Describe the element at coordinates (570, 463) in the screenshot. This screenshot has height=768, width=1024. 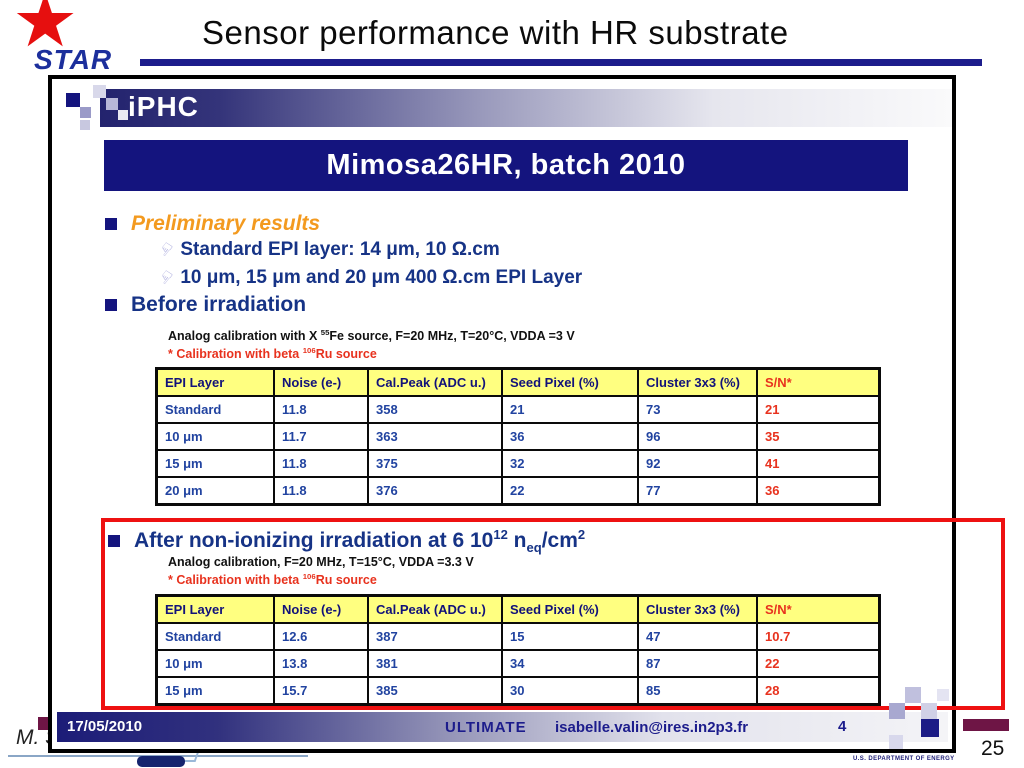
I see `table-cell: 32` at that location.